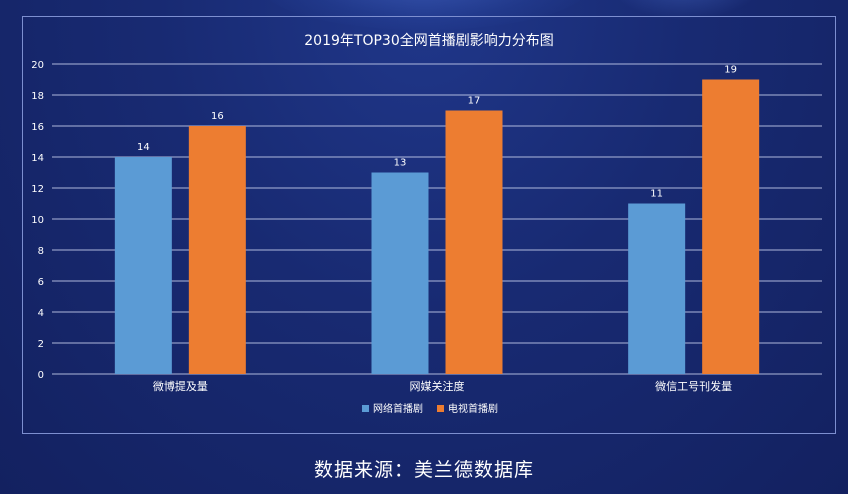 This screenshot has height=494, width=848. I want to click on chart-title: 2019年TOP30全网首播剧影响力分布图, so click(428, 40).